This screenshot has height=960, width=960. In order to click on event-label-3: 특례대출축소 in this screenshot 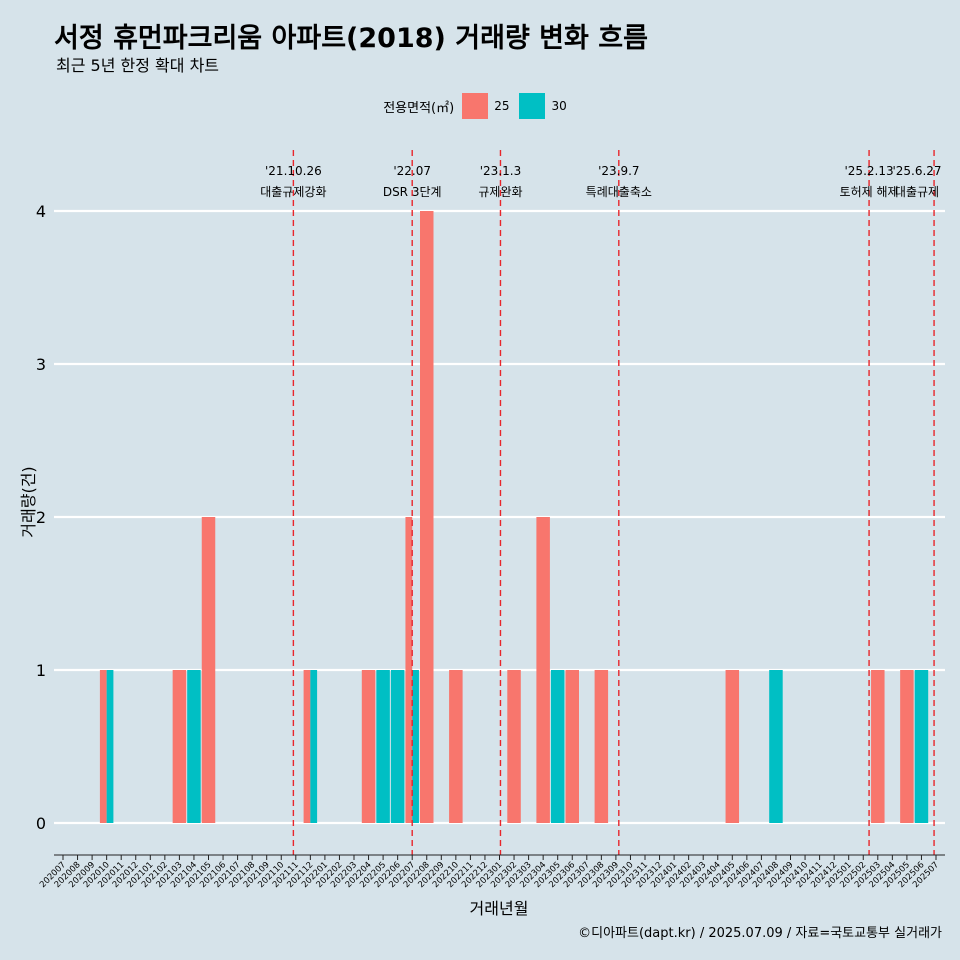, I will do `click(619, 192)`.